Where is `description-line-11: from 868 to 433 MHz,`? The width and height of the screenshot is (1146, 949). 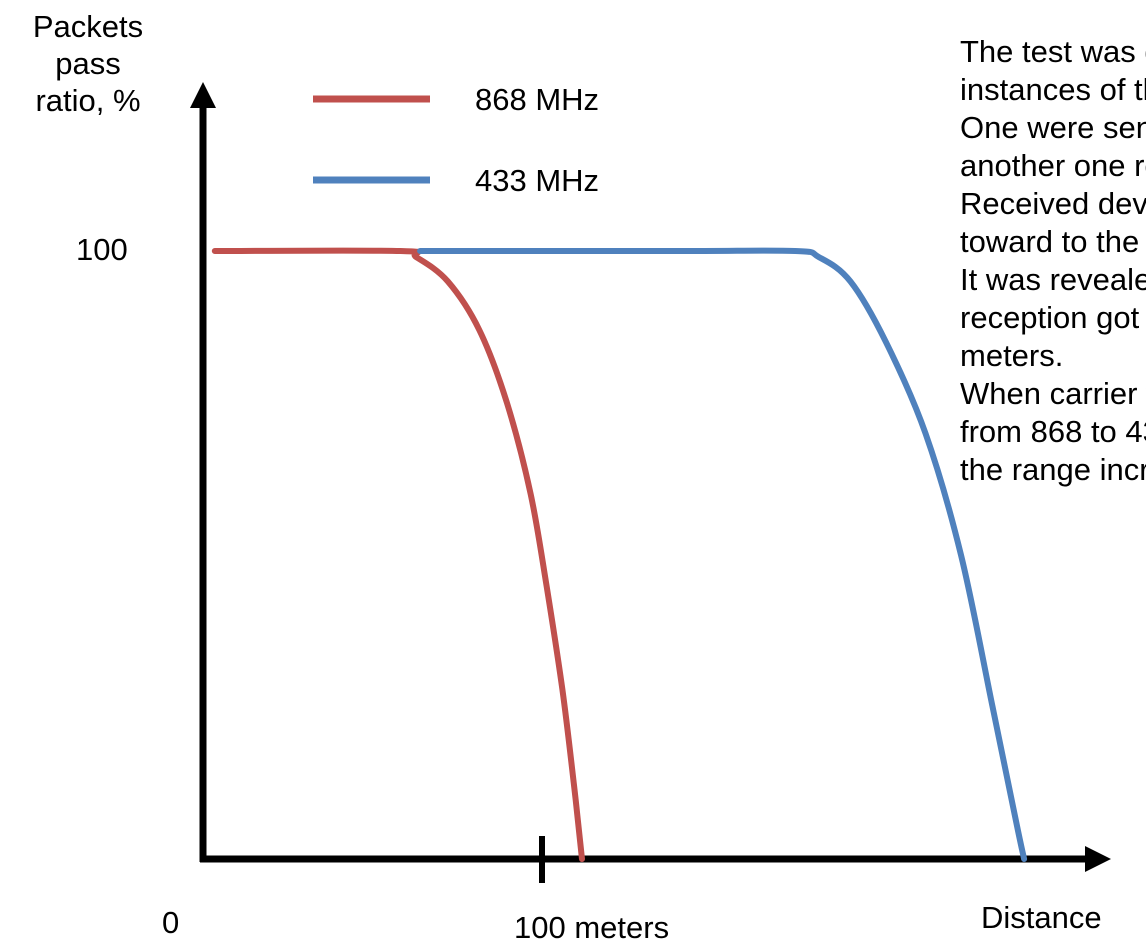
description-line-11: from 868 to 433 MHz, is located at coordinates (1053, 431).